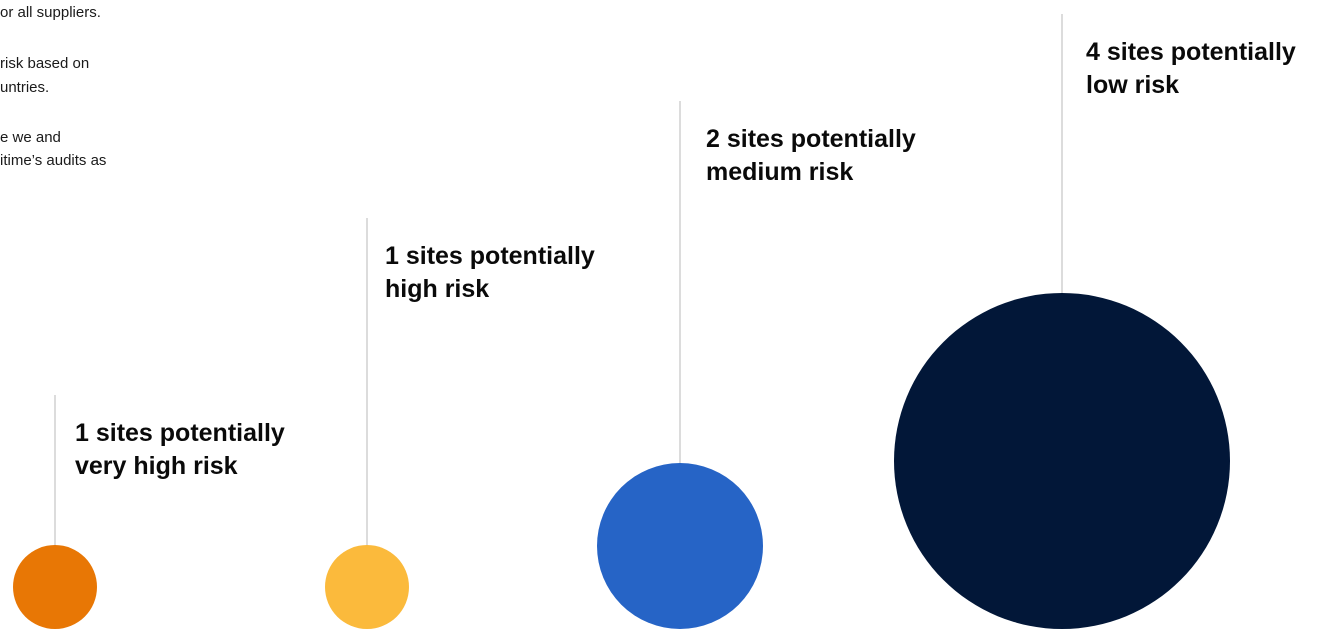  Describe the element at coordinates (156, 466) in the screenshot. I see `bubble-label-line2: very high risk` at that location.